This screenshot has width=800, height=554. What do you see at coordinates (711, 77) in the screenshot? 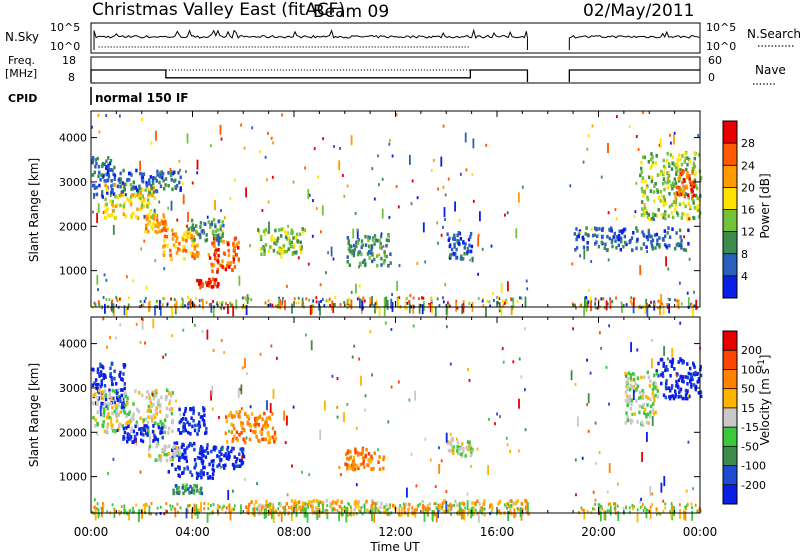
I see `nave-tick-low: 0` at bounding box center [711, 77].